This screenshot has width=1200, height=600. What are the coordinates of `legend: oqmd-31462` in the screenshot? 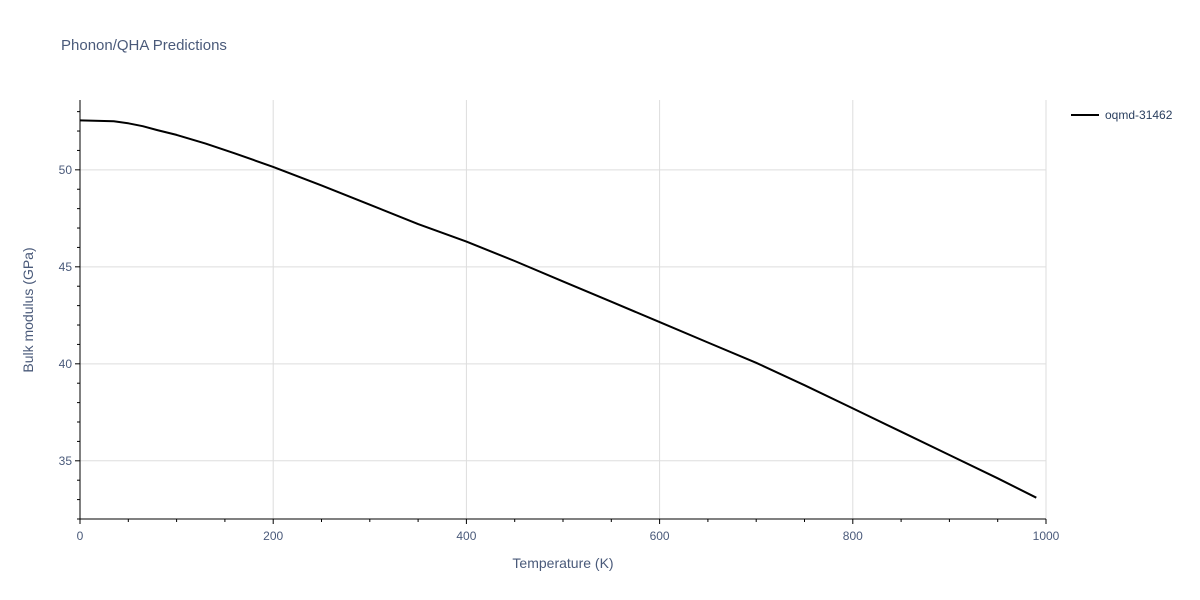 It's located at (1122, 115).